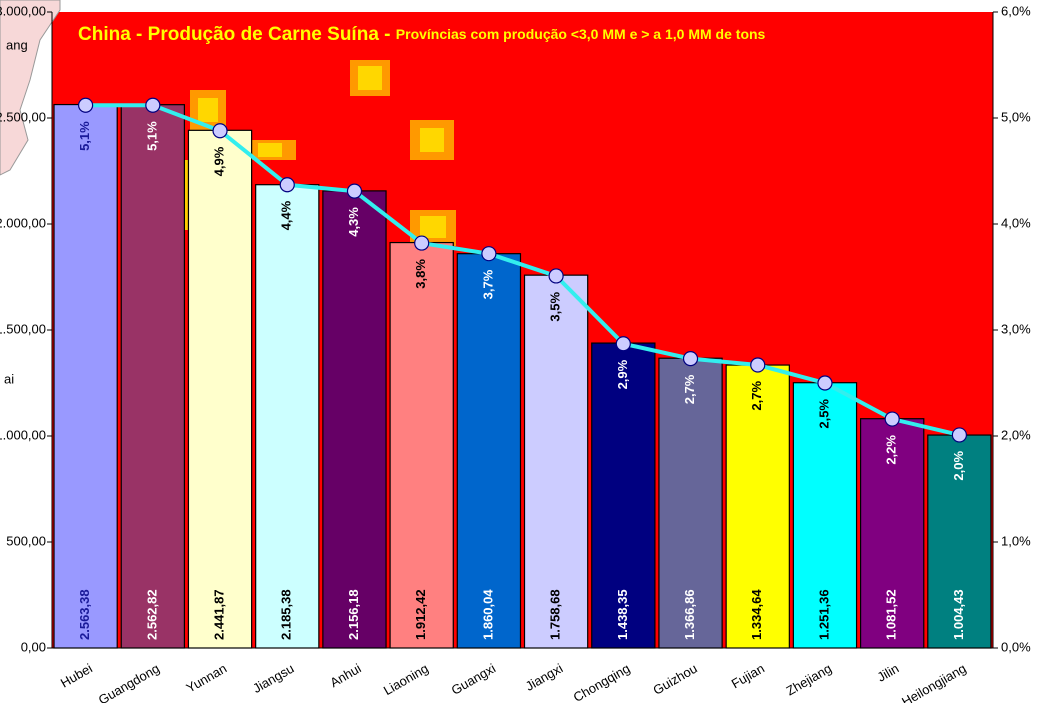 The height and width of the screenshot is (703, 1061). I want to click on bar-value-label: 1.366,86, so click(689, 614).